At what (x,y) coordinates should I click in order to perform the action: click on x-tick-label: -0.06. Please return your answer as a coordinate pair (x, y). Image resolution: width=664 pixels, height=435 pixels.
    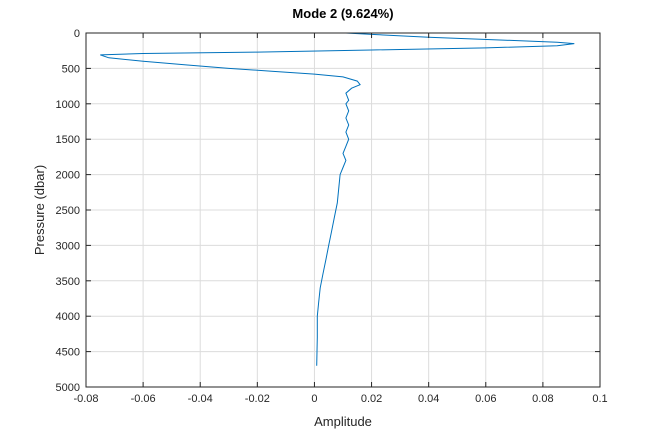
    Looking at the image, I should click on (143, 399).